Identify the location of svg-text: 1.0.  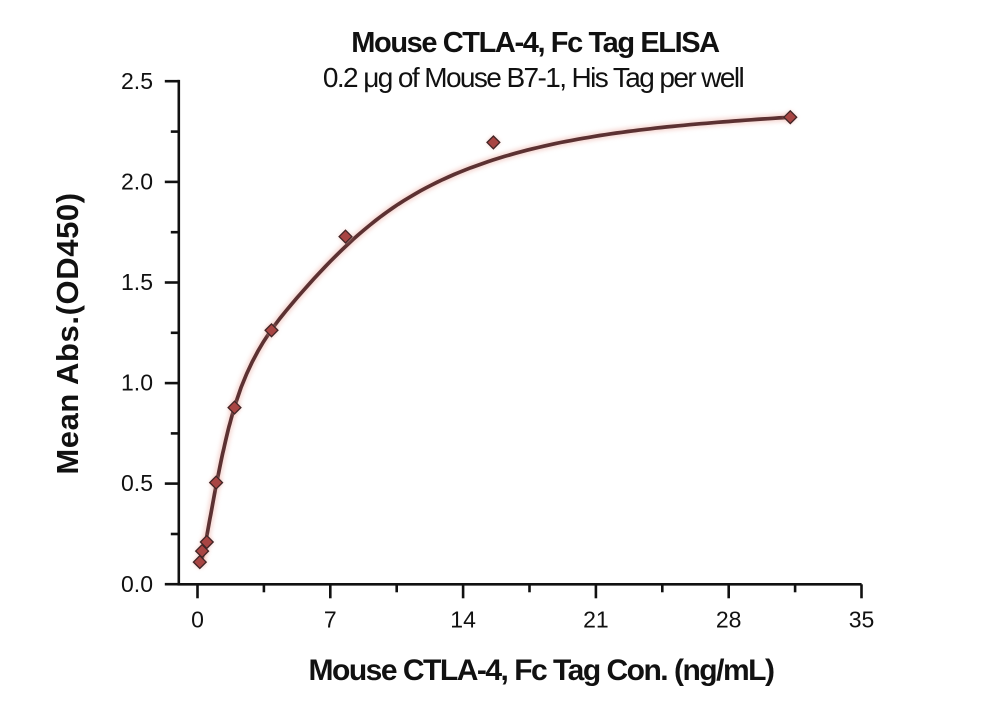
(137, 383).